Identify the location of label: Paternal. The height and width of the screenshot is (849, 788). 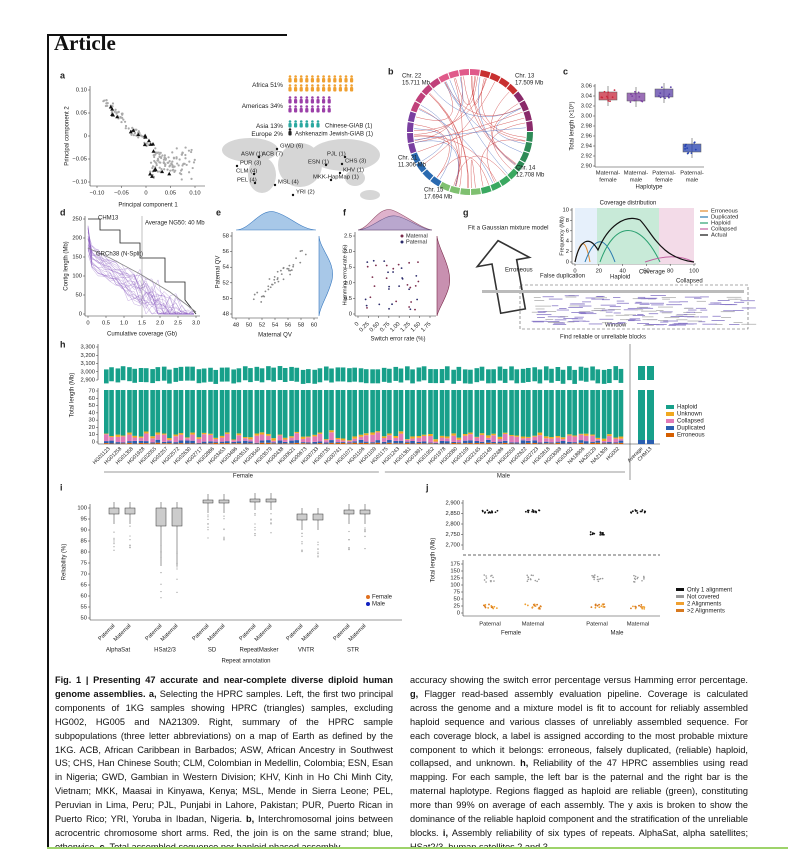
(490, 625).